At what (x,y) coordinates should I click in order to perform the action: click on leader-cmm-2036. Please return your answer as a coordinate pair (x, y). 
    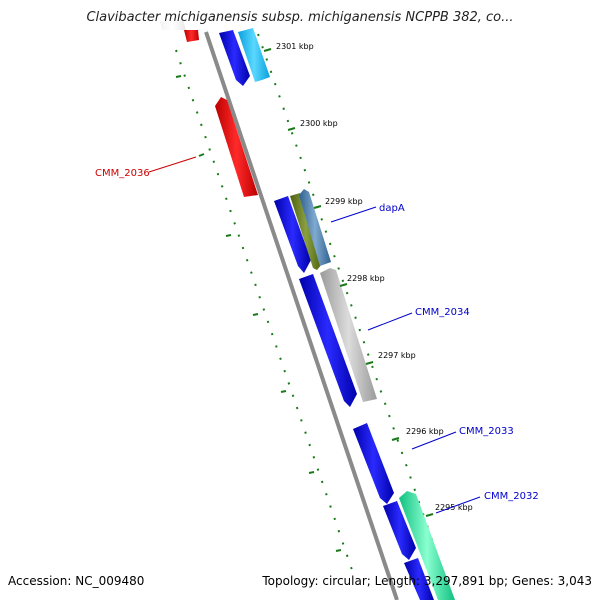
    Looking at the image, I should click on (172, 164).